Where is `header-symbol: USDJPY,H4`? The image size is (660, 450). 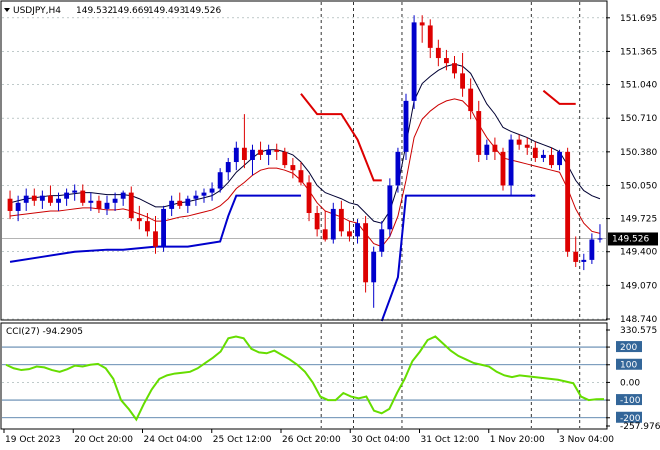
header-symbol: USDJPY,H4 is located at coordinates (37, 11).